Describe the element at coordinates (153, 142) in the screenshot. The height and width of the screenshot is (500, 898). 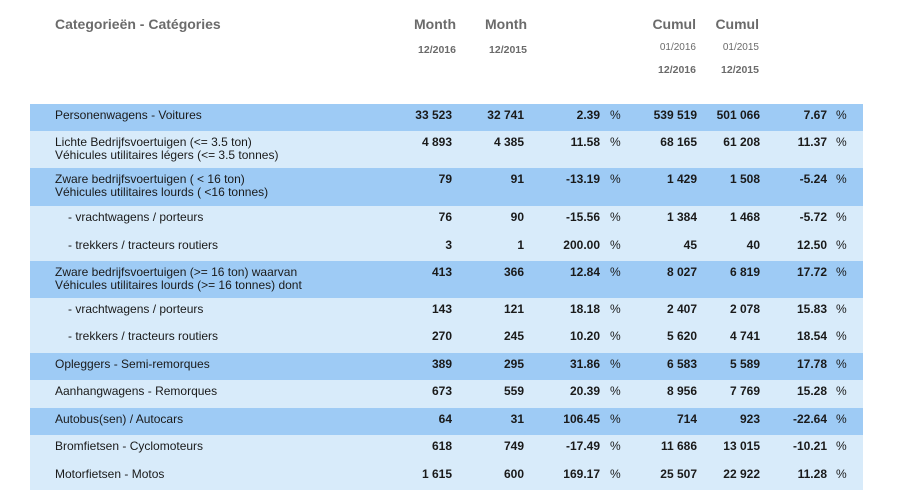
I see `row-label-nl: Lichte Bedrijfsvoertuigen (<= 3.5 ton)` at that location.